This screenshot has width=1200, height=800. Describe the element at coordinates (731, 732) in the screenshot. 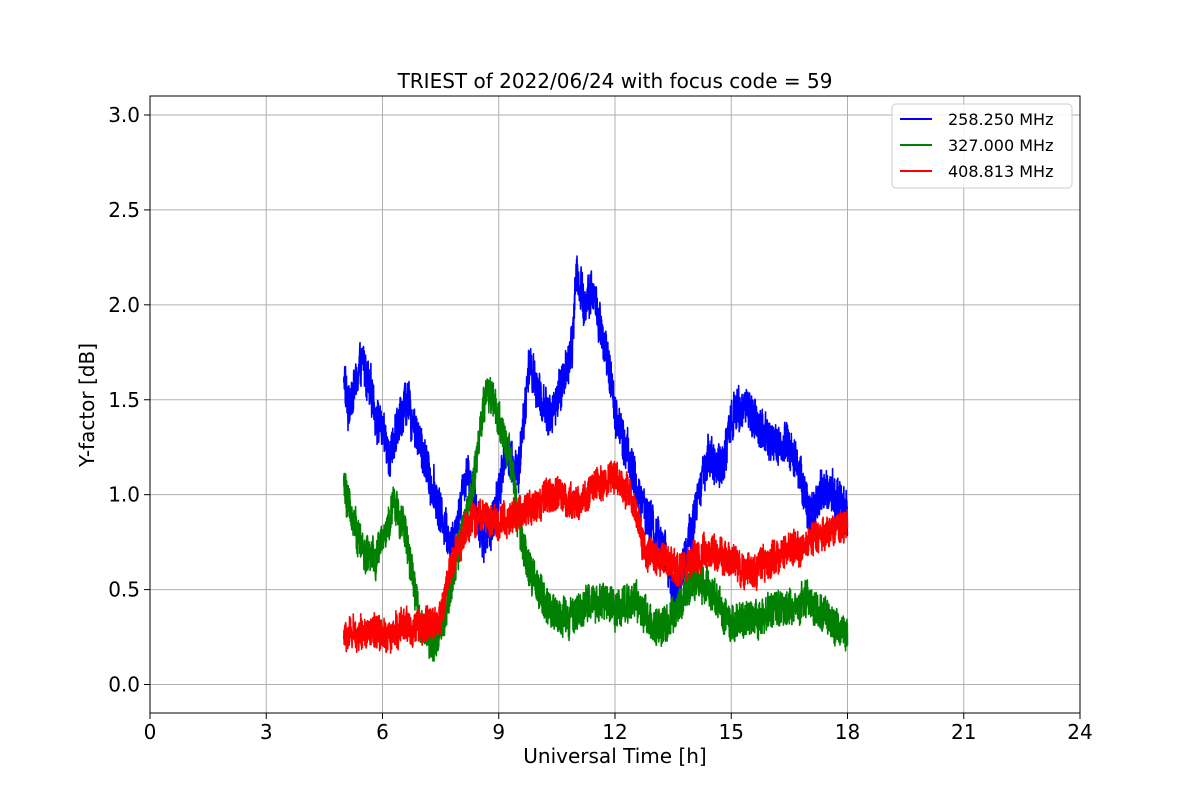

I see `x-tick-label: 15` at that location.